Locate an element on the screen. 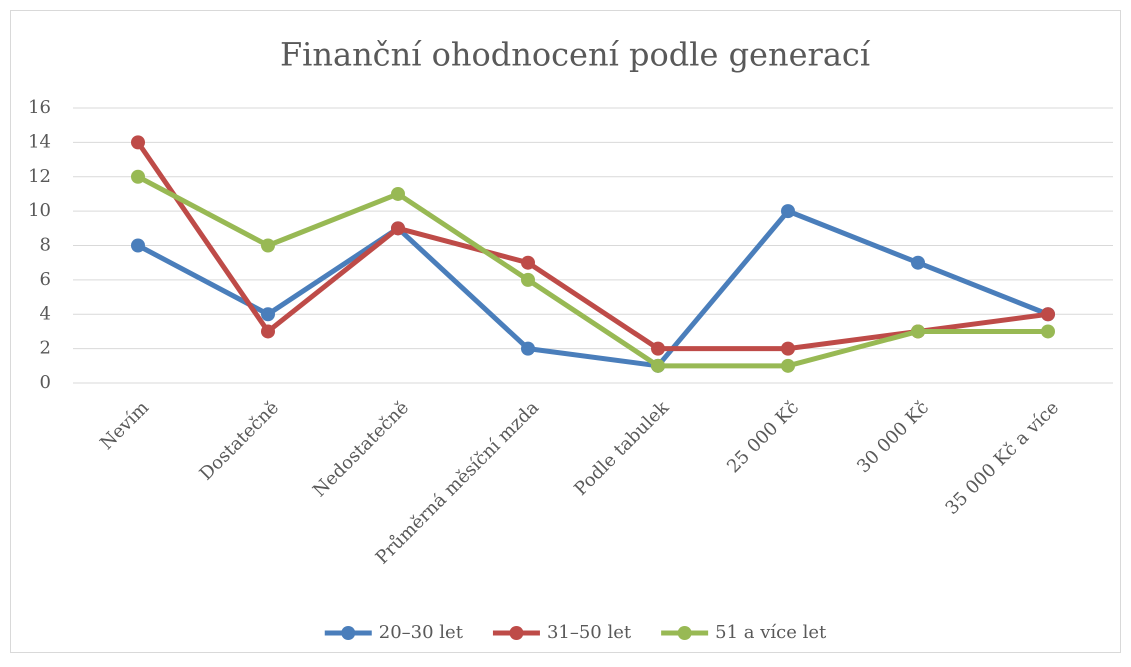  y-tick-label: 14 is located at coordinates (39, 141).